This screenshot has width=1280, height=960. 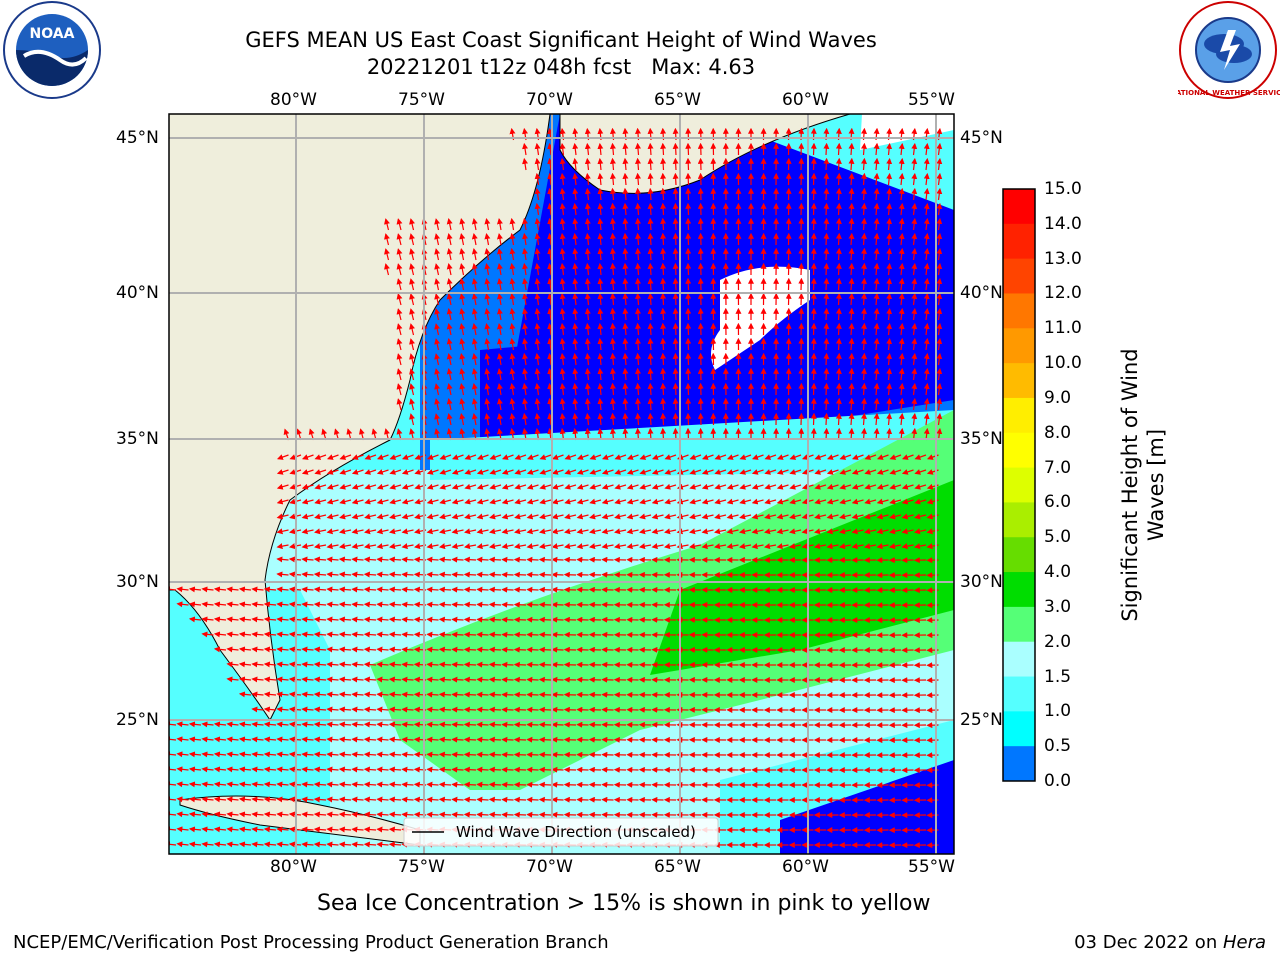 What do you see at coordinates (1058, 537) in the screenshot?
I see `colorbar-tick-label: 5.0` at bounding box center [1058, 537].